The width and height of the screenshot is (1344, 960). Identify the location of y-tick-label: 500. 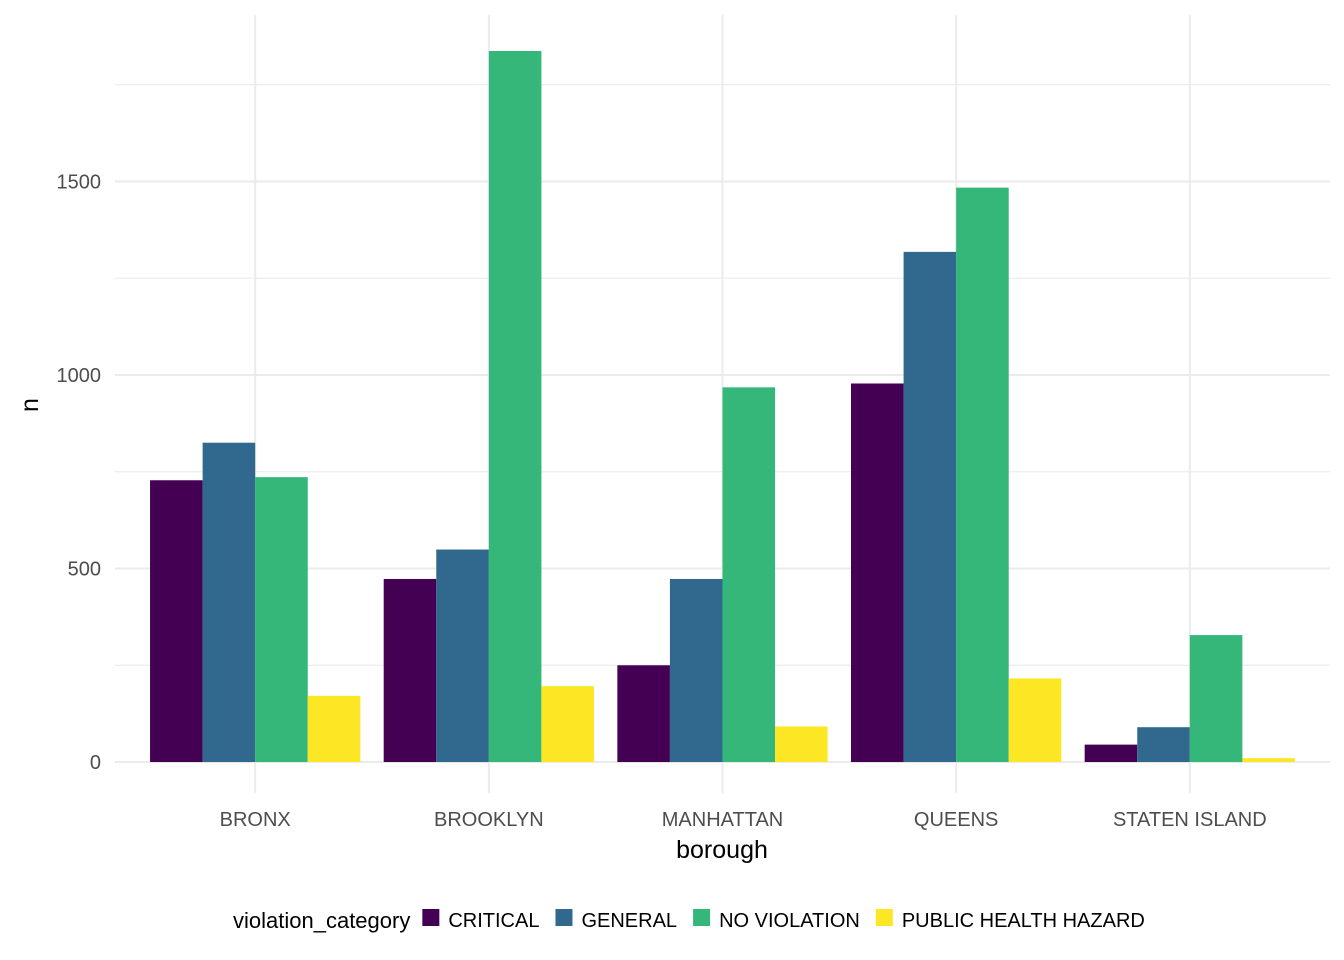
(84, 570).